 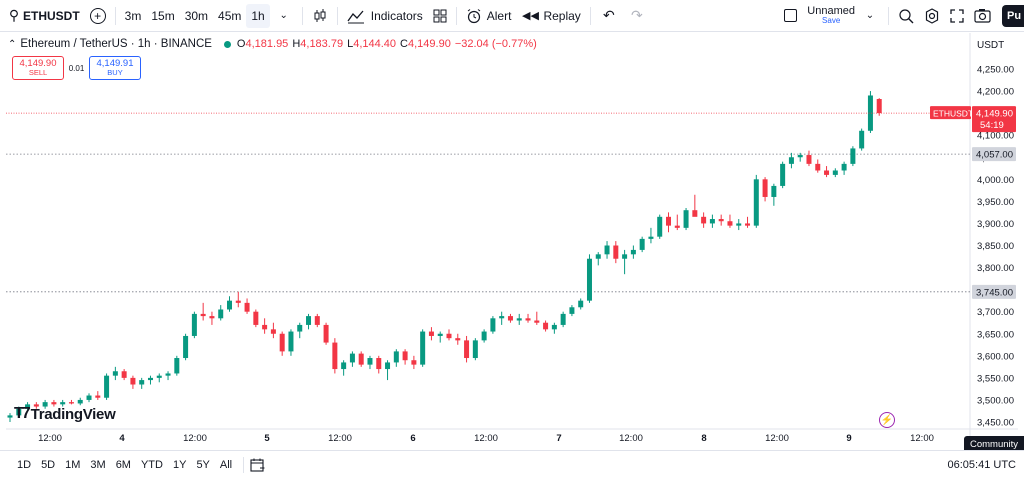 I want to click on range-1m: 1M, so click(x=73, y=464).